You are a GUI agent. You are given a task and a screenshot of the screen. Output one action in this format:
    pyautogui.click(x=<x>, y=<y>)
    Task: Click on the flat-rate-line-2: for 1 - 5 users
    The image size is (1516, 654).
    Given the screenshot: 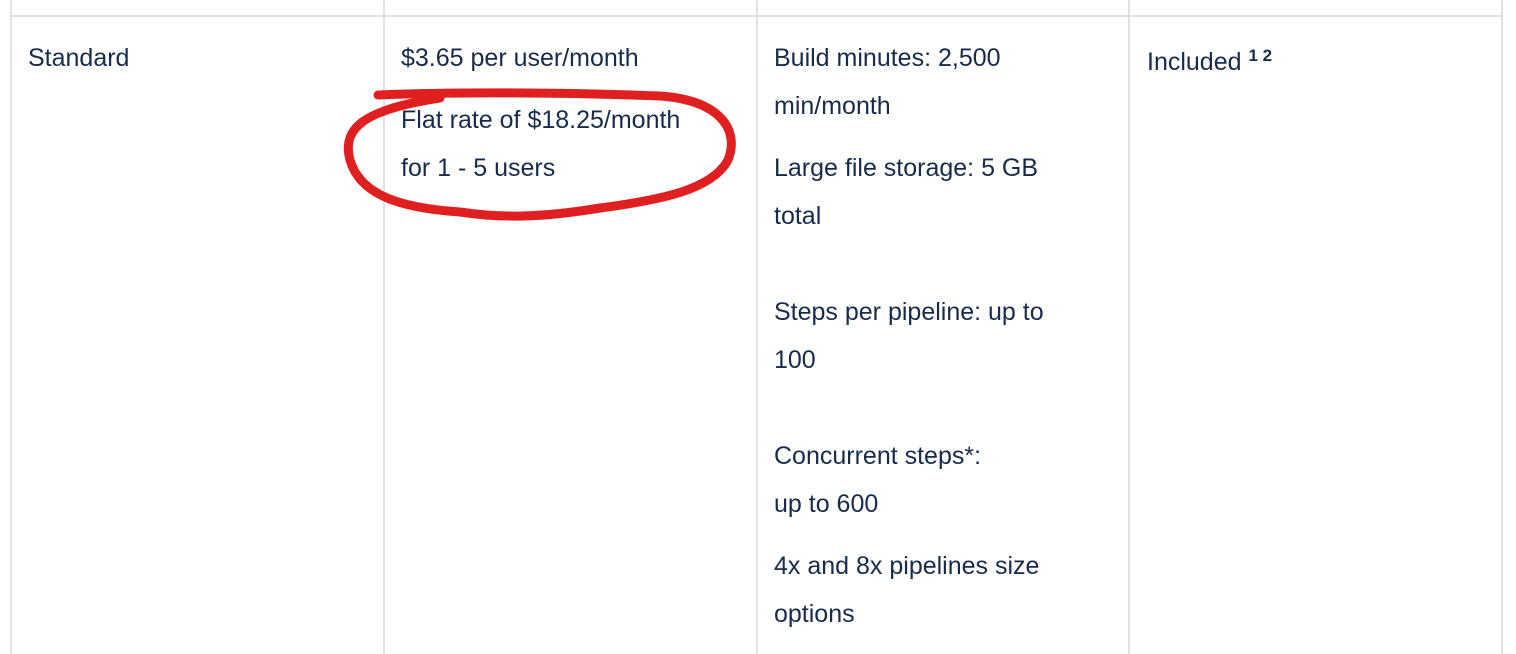 What is the action you would take?
    pyautogui.click(x=478, y=168)
    